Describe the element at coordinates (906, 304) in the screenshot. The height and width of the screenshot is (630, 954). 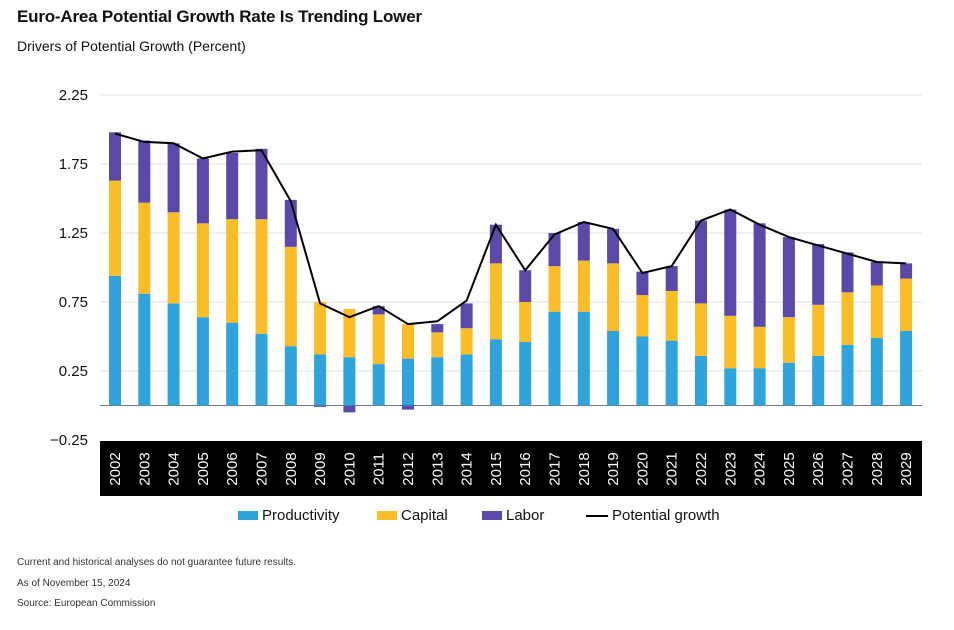
I see `bar-capital-2029` at that location.